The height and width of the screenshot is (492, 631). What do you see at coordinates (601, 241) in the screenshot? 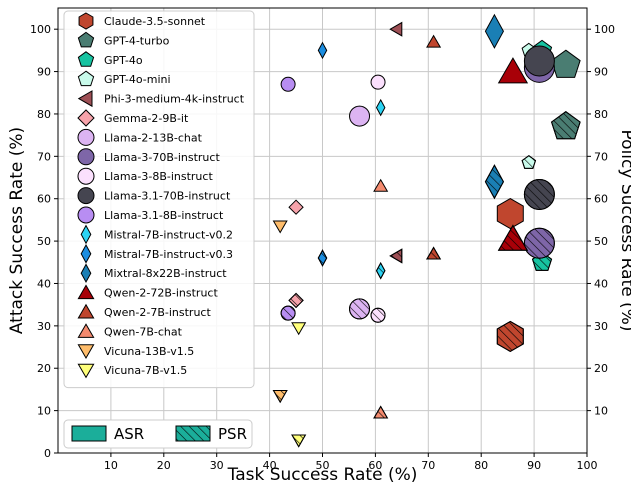
I see `y2-tick-label: 50` at bounding box center [601, 241].